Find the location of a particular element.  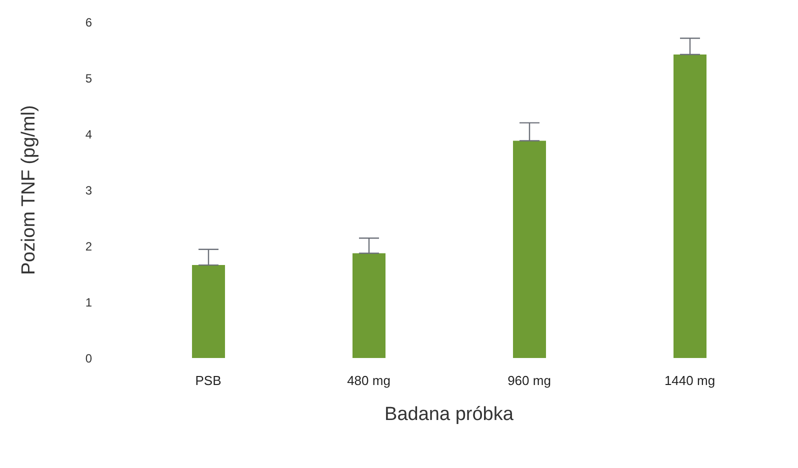

x-tick-label: 1440 mg is located at coordinates (690, 380).